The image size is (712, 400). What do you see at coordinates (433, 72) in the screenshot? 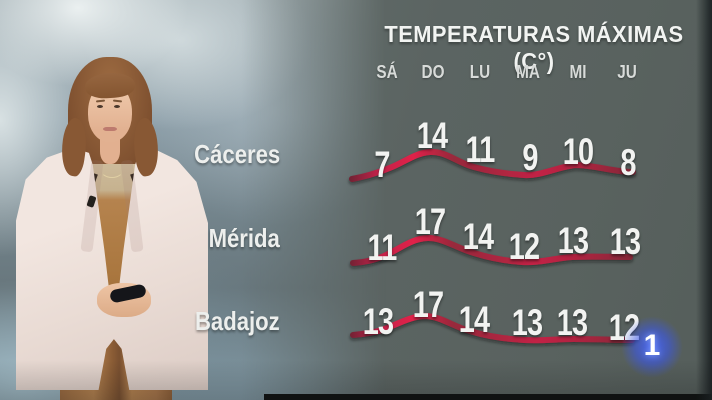
I see `day-label-do: DO` at bounding box center [433, 72].